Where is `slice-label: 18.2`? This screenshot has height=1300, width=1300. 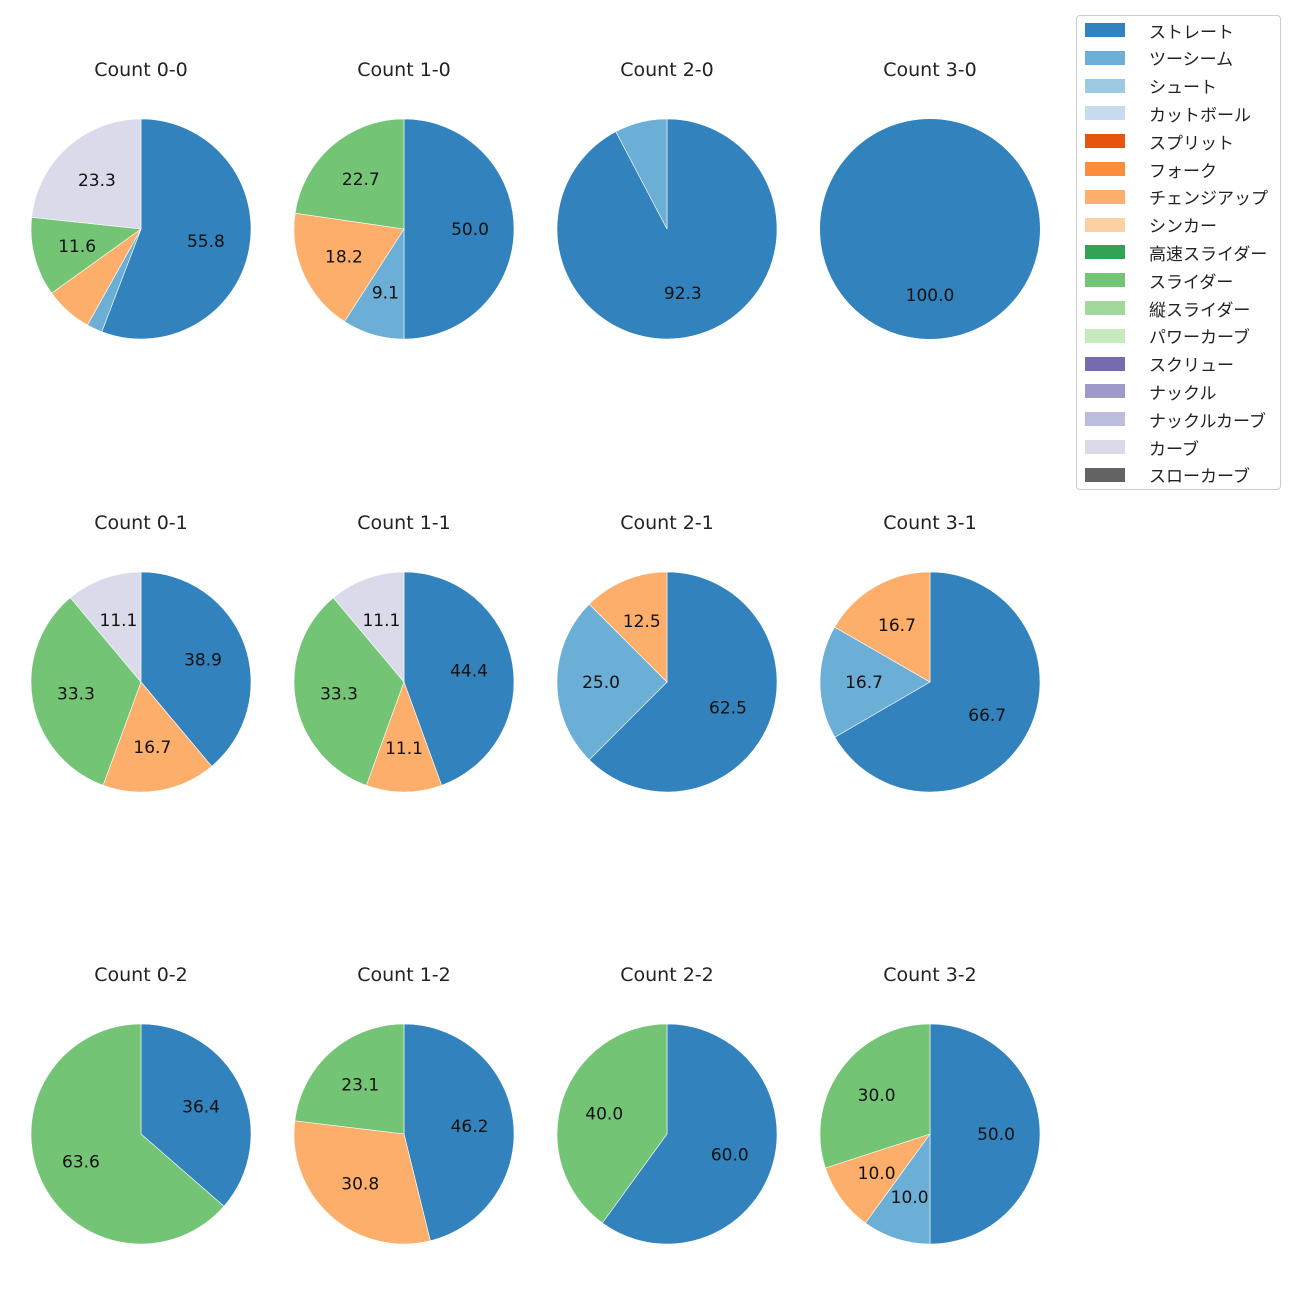
slice-label: 18.2 is located at coordinates (344, 257).